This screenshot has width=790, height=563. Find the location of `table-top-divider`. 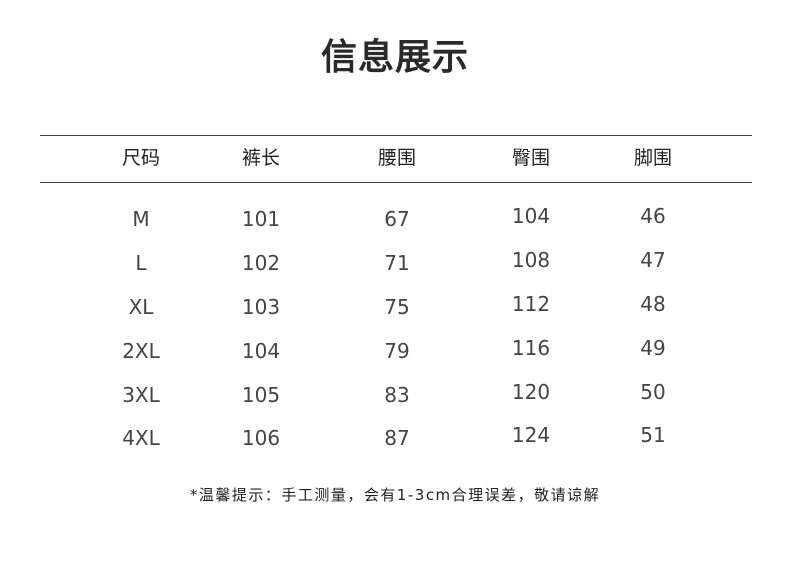

table-top-divider is located at coordinates (396, 135).